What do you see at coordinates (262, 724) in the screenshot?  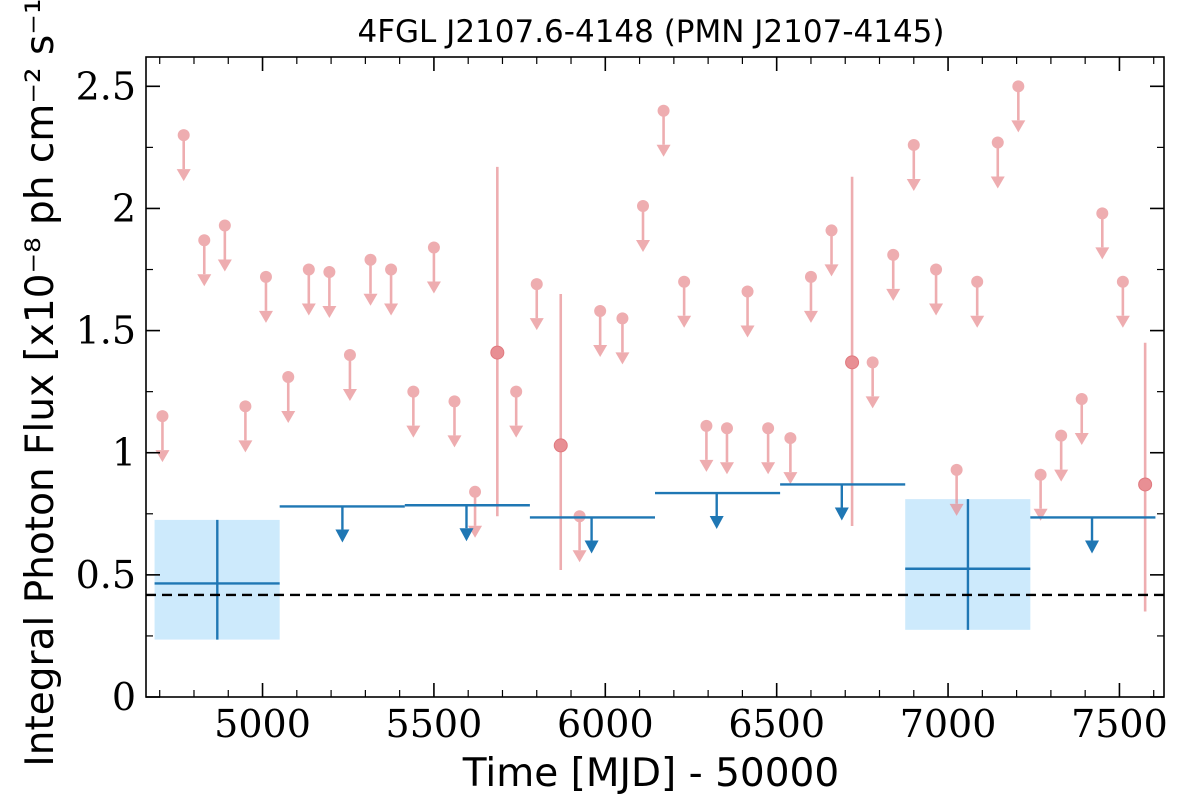 I see `x-tick-label: 5000` at bounding box center [262, 724].